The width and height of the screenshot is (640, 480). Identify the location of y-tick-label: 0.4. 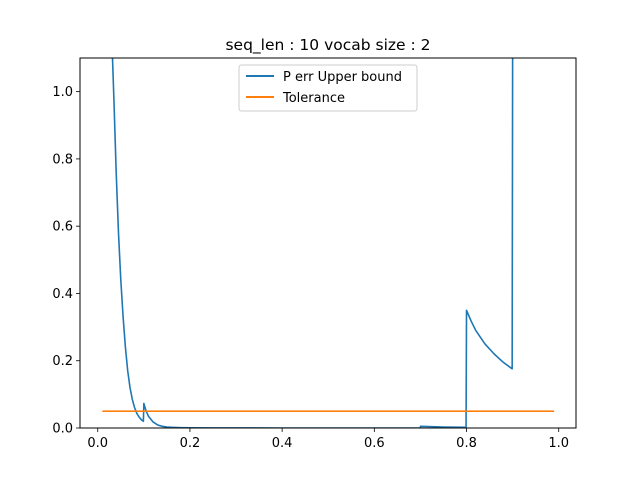
(62, 294).